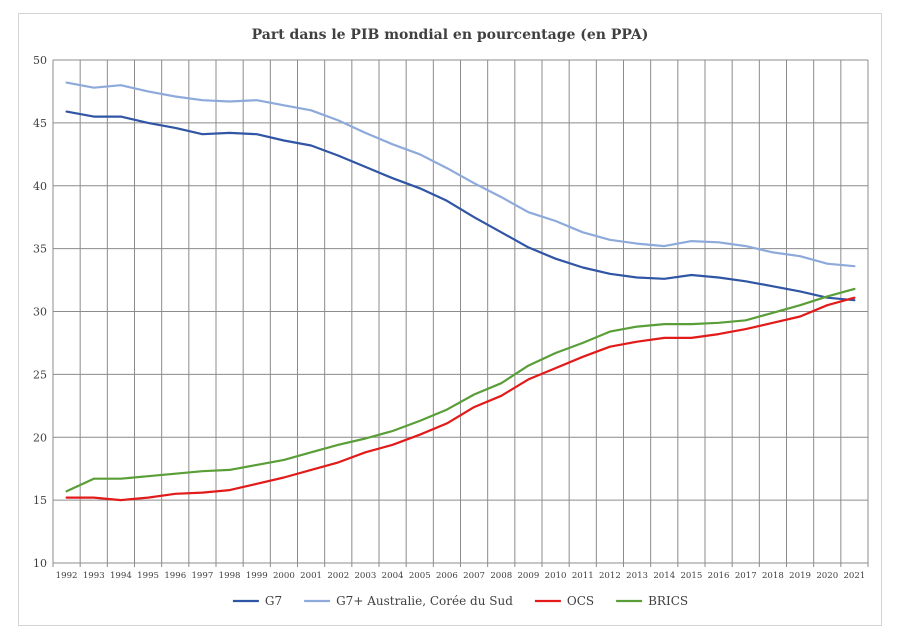 This screenshot has height=636, width=899. Describe the element at coordinates (40, 563) in the screenshot. I see `y-tick-label: 10` at that location.